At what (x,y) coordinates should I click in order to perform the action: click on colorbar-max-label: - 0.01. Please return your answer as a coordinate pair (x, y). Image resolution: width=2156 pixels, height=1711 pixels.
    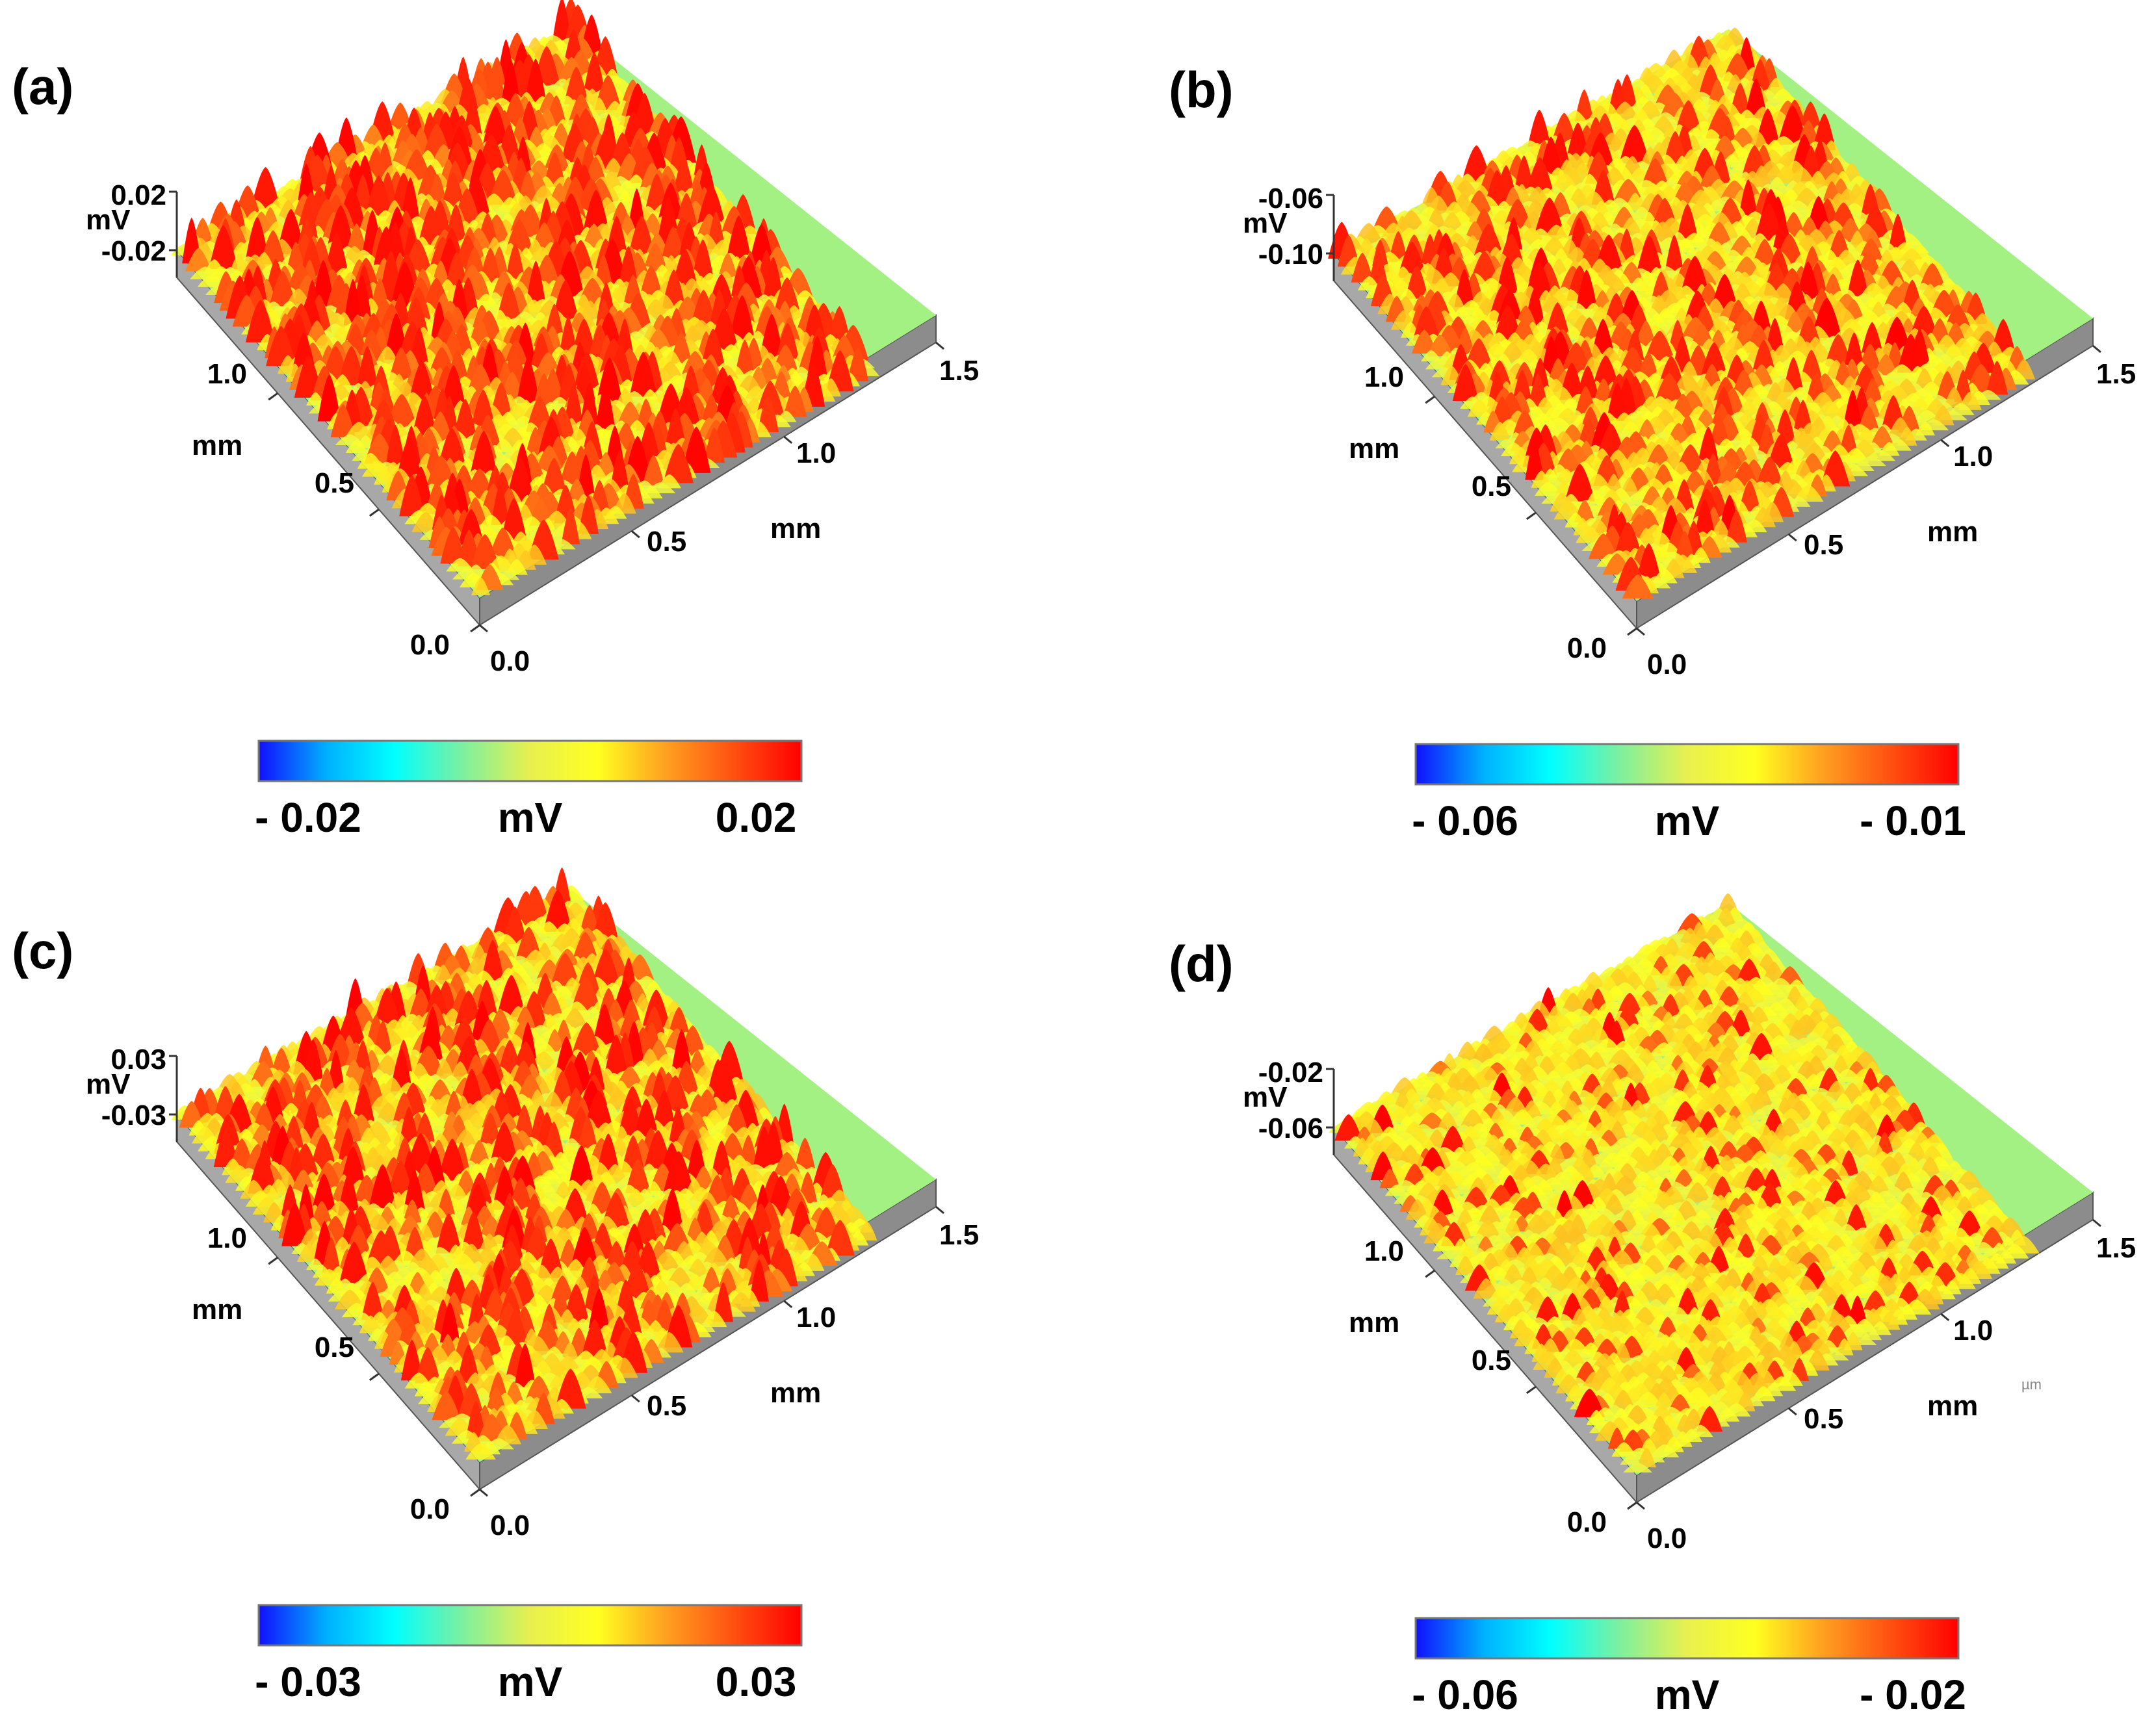
    Looking at the image, I should click on (1913, 820).